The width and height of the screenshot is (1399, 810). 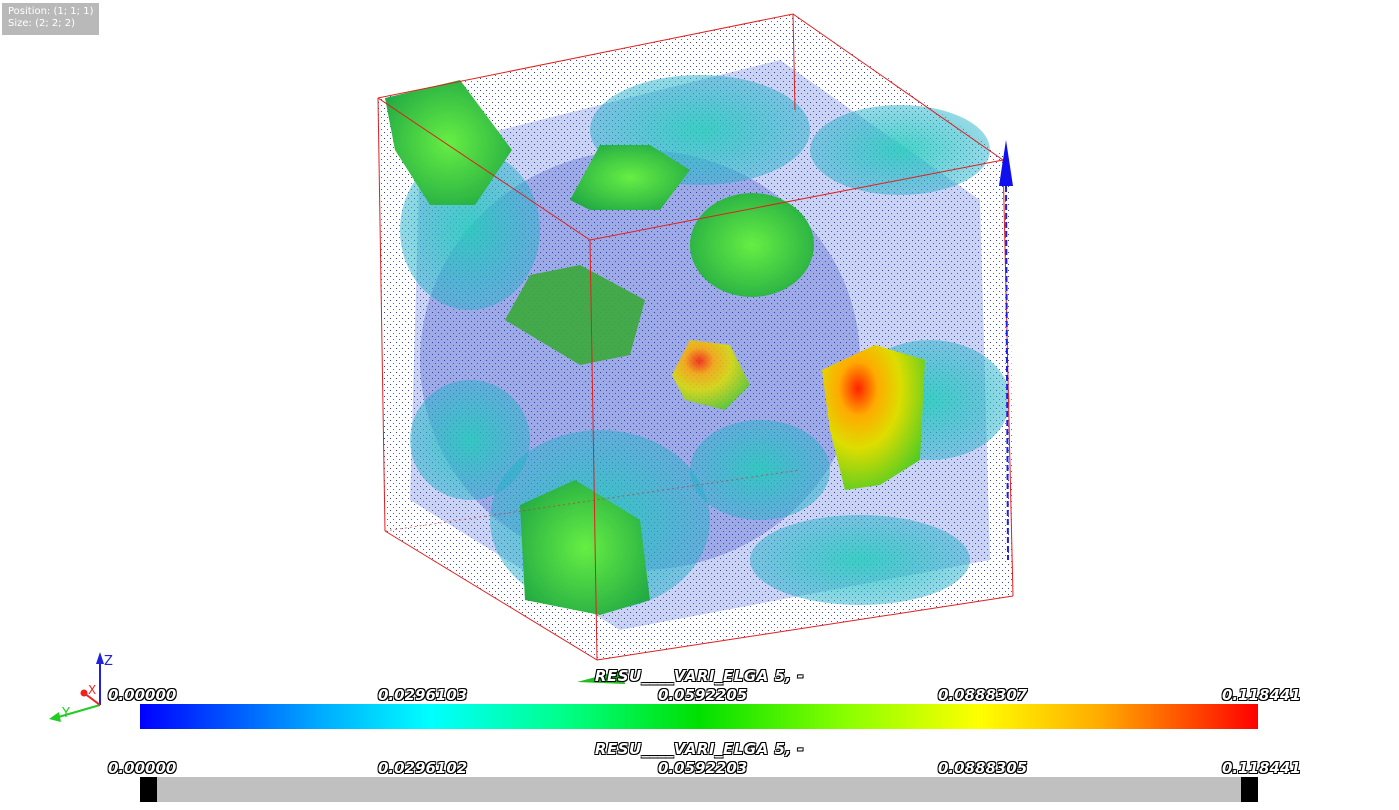 I want to click on colorbar-tick: 0.00000, so click(x=142, y=695).